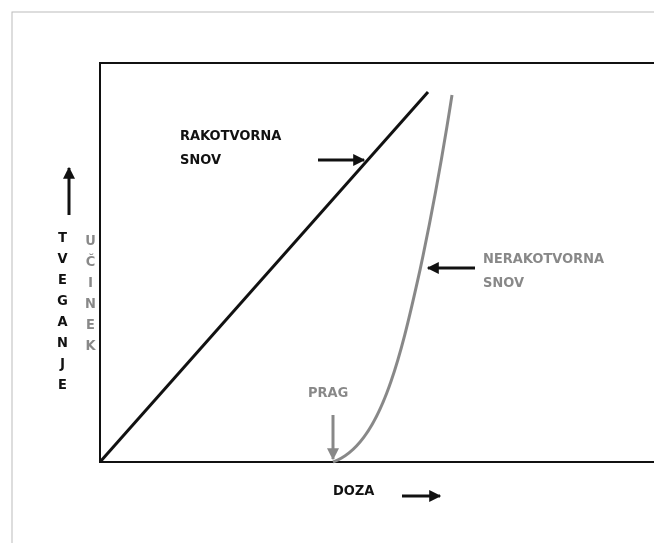  What do you see at coordinates (62, 315) in the screenshot?
I see `y-axis-risk-label: TVEGANJE` at bounding box center [62, 315].